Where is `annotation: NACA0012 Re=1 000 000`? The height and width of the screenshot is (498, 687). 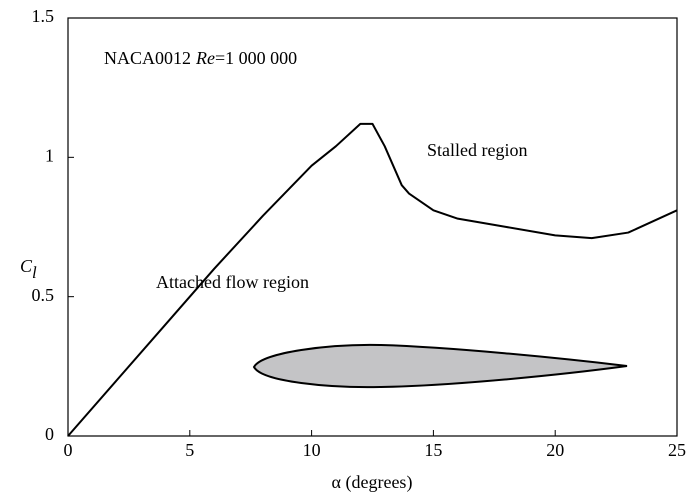
annotation: NACA0012 Re=1 000 000 is located at coordinates (200, 58).